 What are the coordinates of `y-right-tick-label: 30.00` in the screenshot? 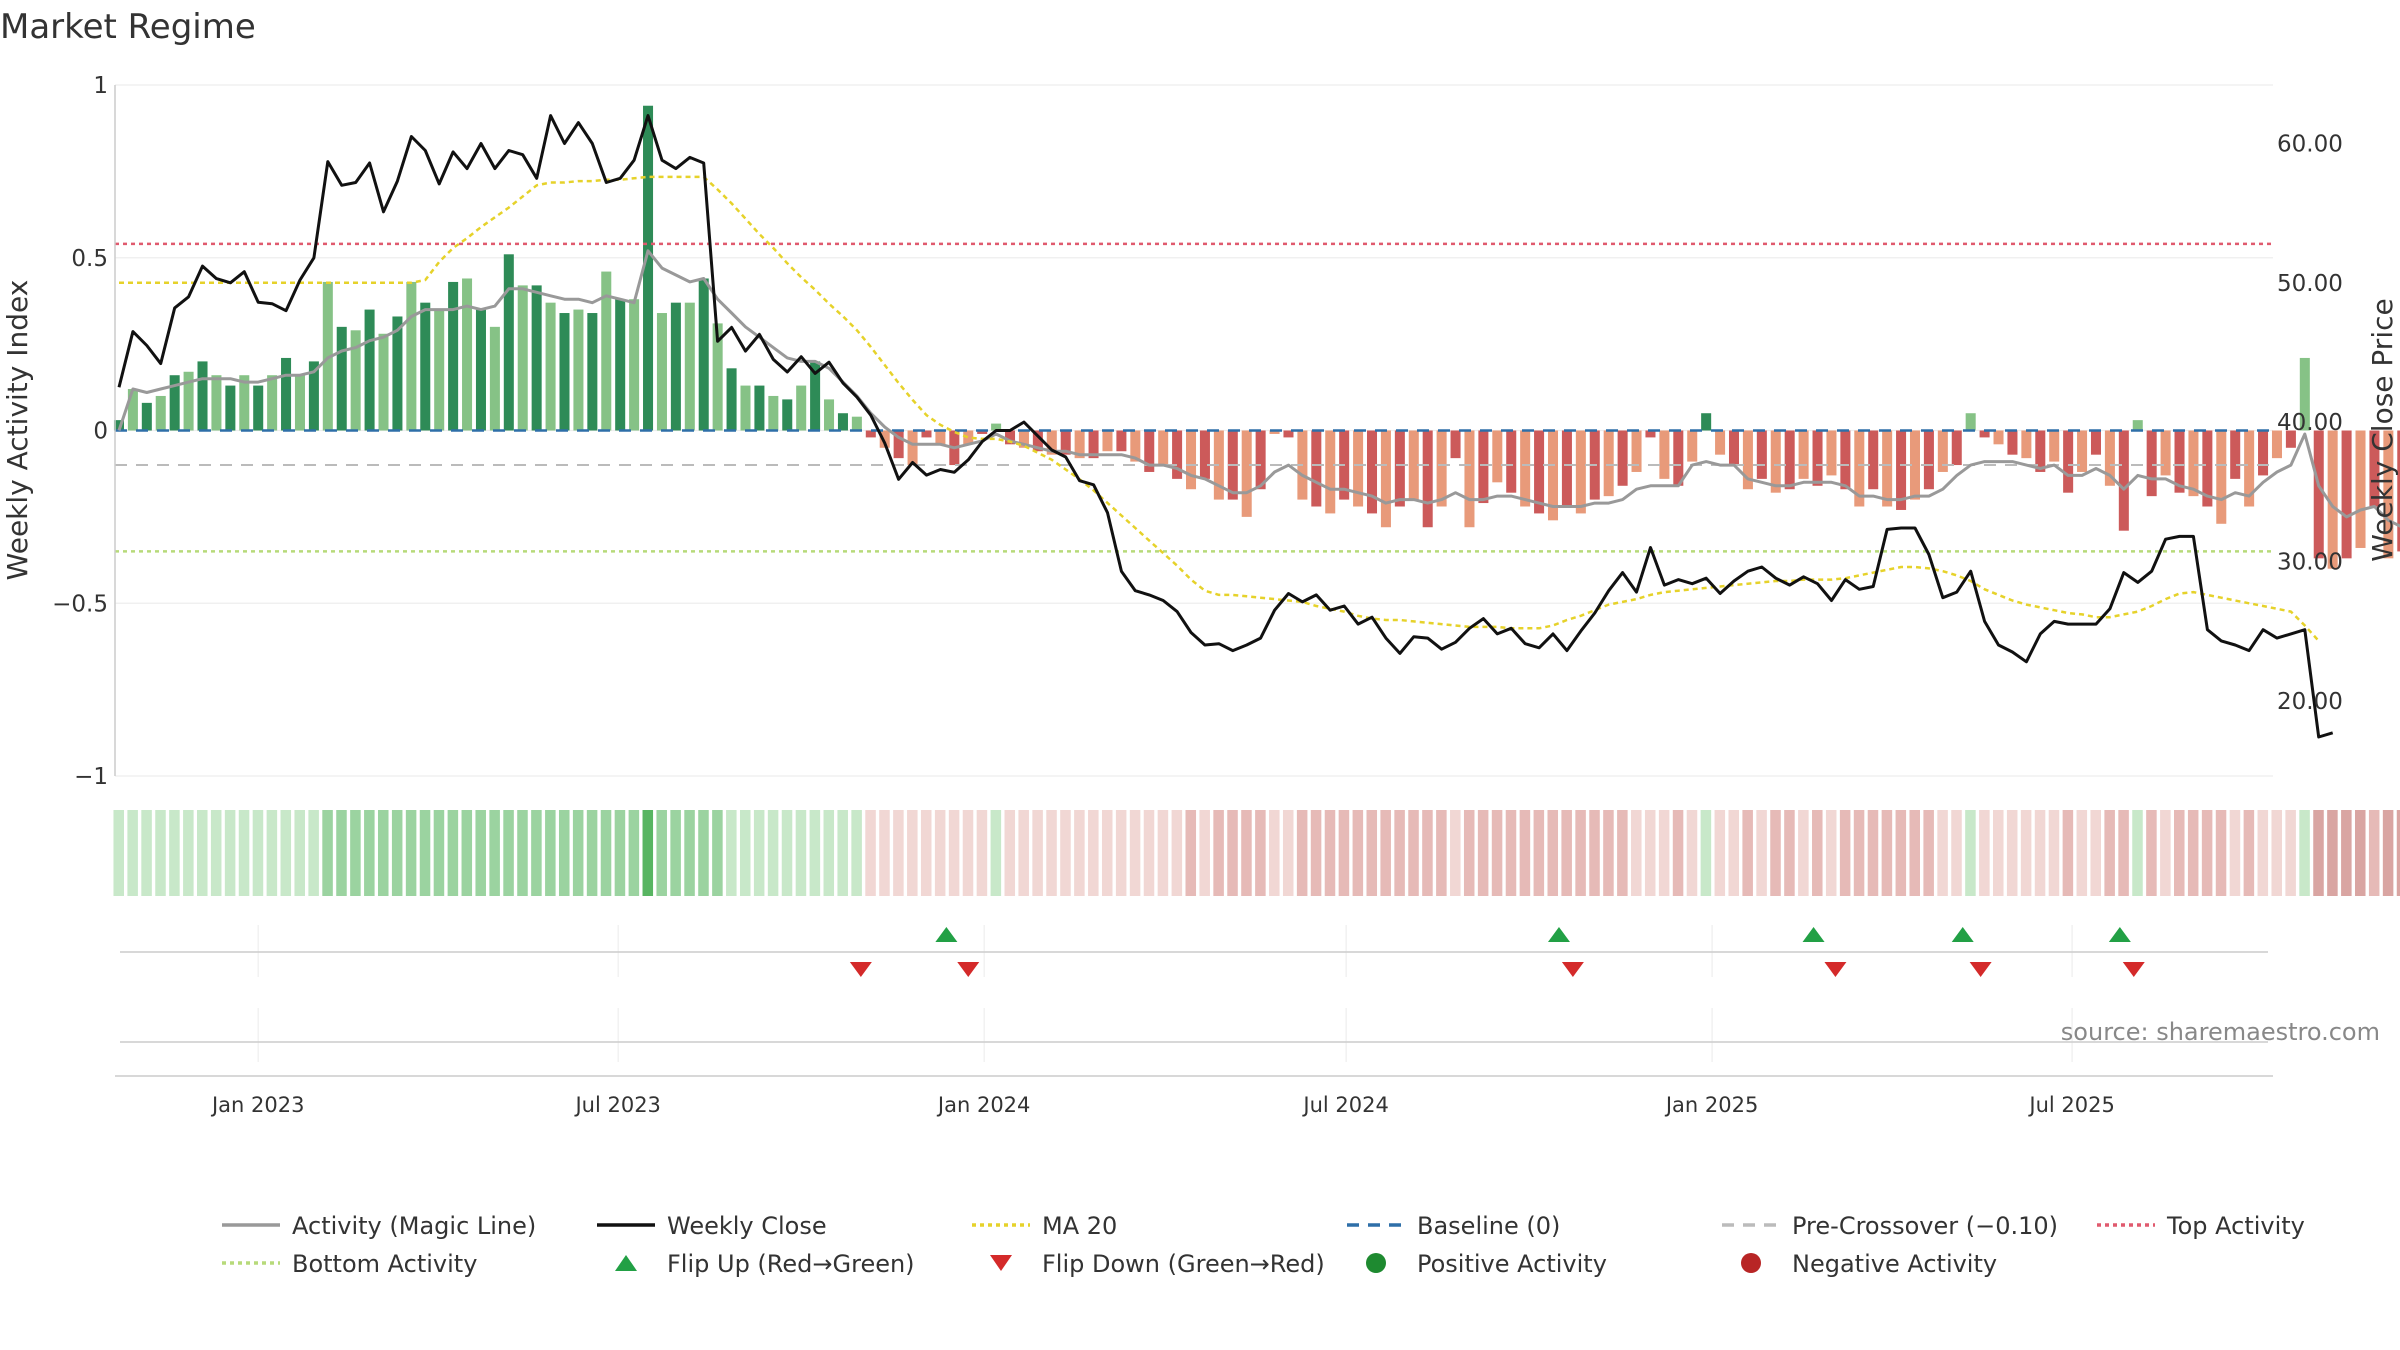 It's located at (2310, 562).